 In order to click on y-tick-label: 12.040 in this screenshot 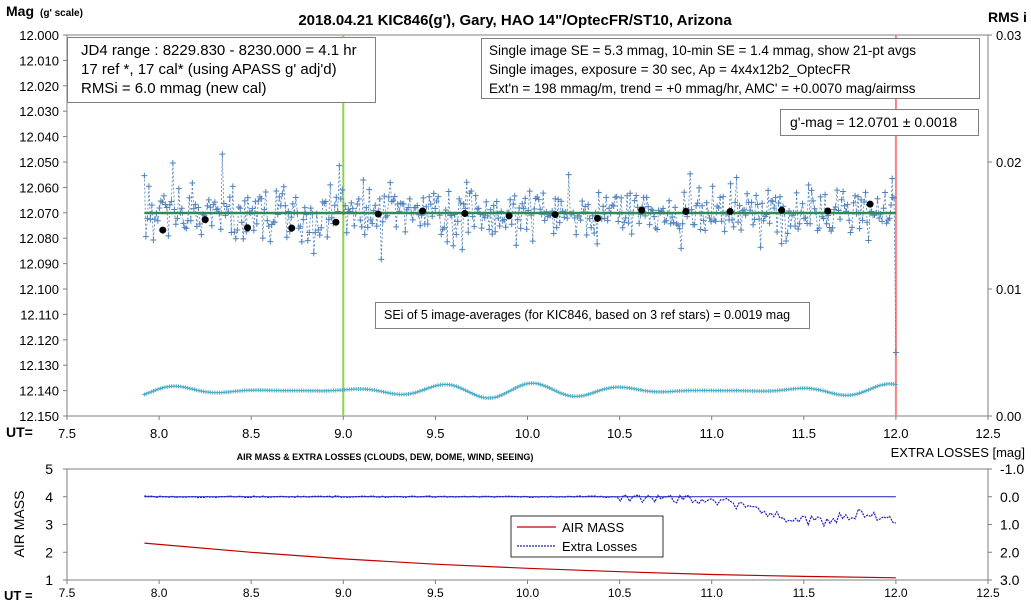, I will do `click(39, 137)`.